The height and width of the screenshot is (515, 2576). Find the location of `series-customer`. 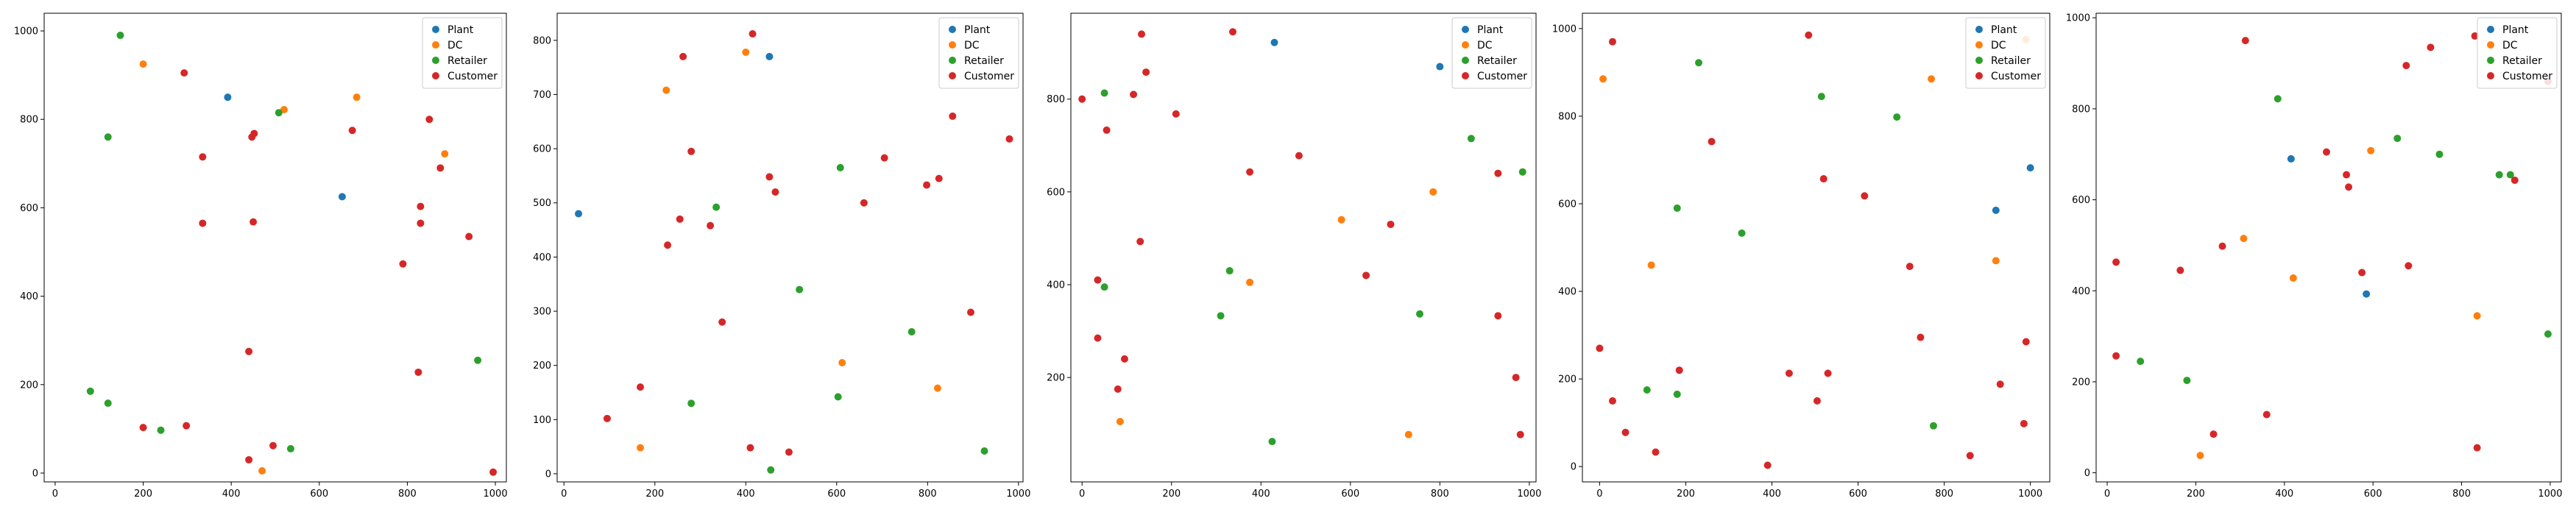

series-customer is located at coordinates (2332, 242).